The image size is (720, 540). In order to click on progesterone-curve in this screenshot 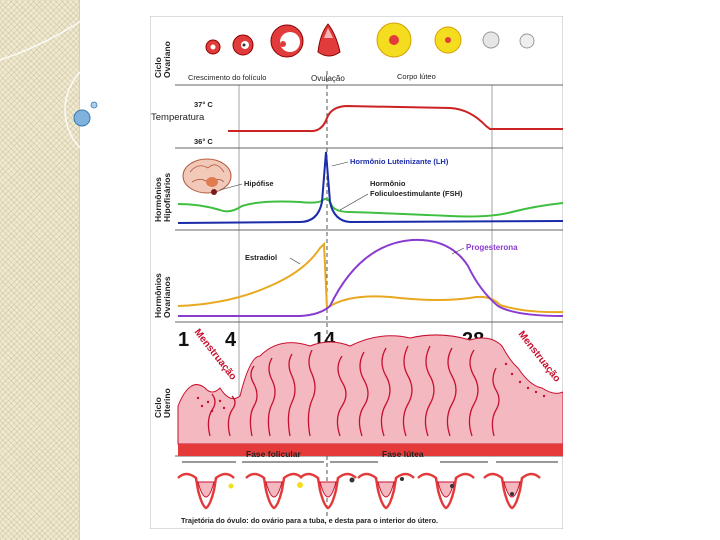, I will do `click(370, 277)`.